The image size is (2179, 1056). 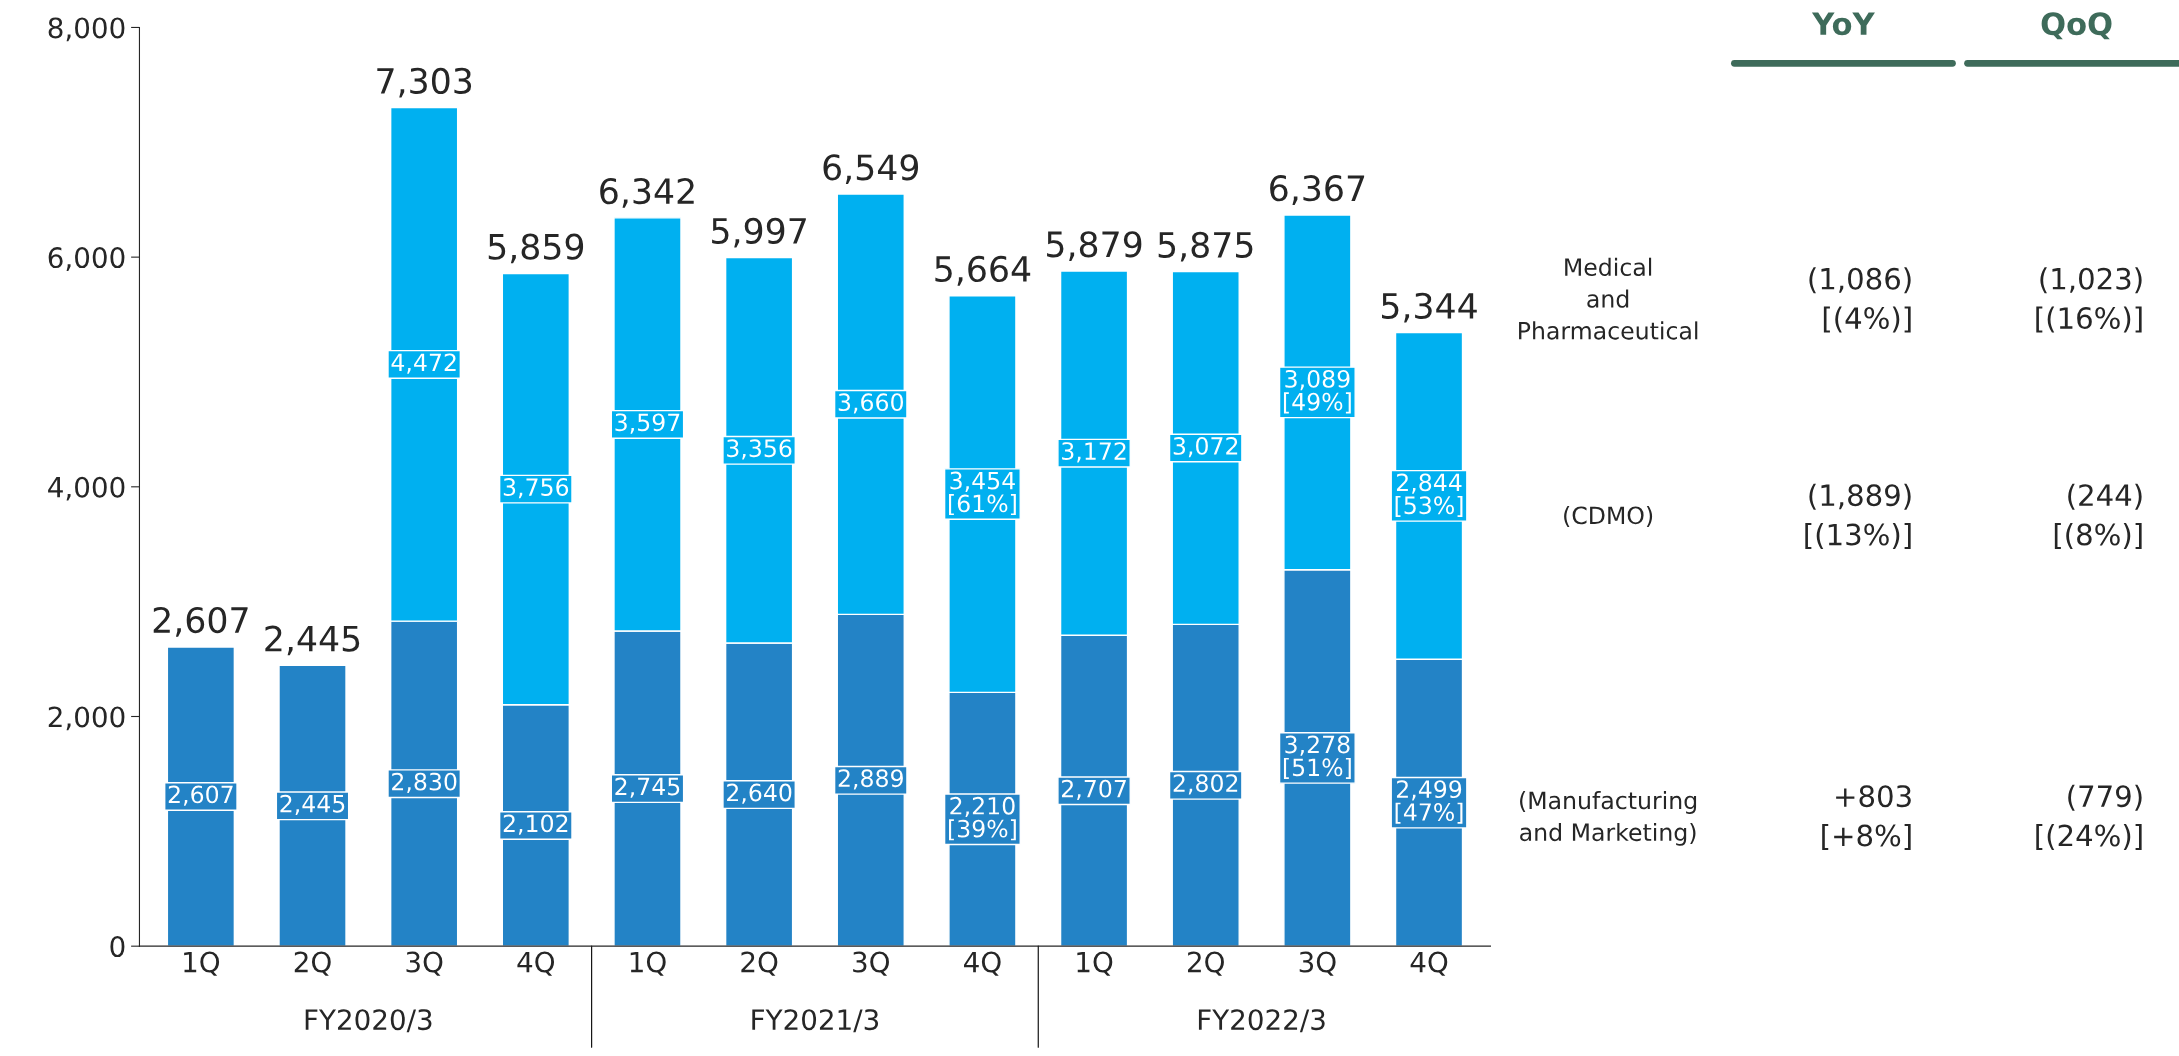 What do you see at coordinates (536, 248) in the screenshot?
I see `total-label: 5,859` at bounding box center [536, 248].